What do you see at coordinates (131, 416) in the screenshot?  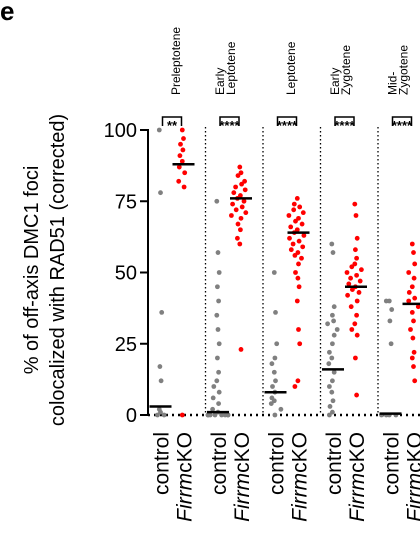 I see `y-tick-label: 0` at bounding box center [131, 416].